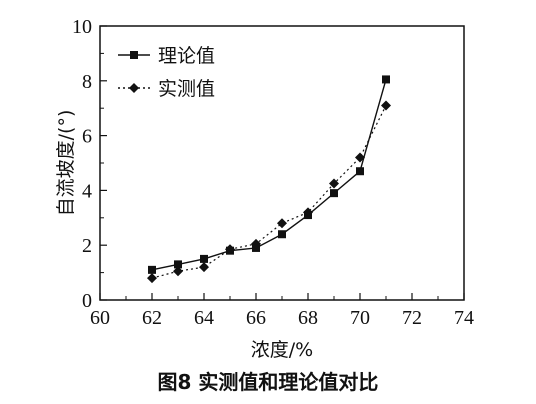 Image resolution: width=536 pixels, height=404 pixels. What do you see at coordinates (152, 318) in the screenshot?
I see `x-tick-label: 62` at bounding box center [152, 318].